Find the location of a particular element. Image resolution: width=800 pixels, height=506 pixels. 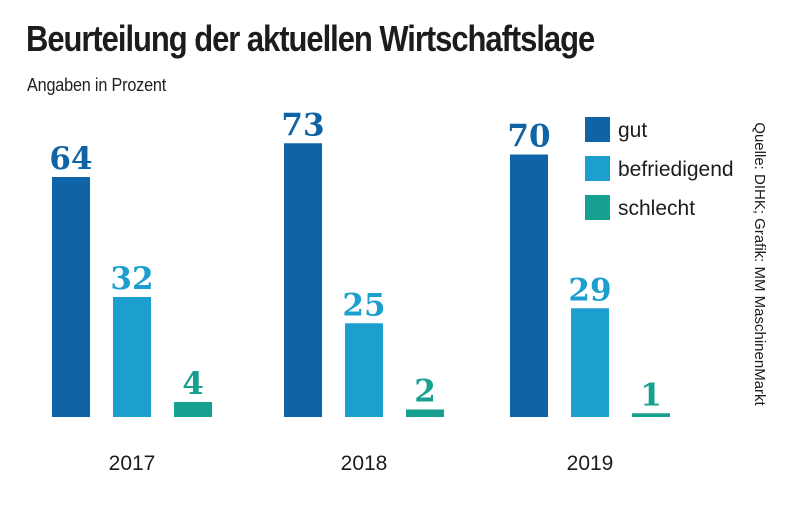

source-note: Quelle: DIHK; Grafik: MM MaschinenMarkt is located at coordinates (759, 264).